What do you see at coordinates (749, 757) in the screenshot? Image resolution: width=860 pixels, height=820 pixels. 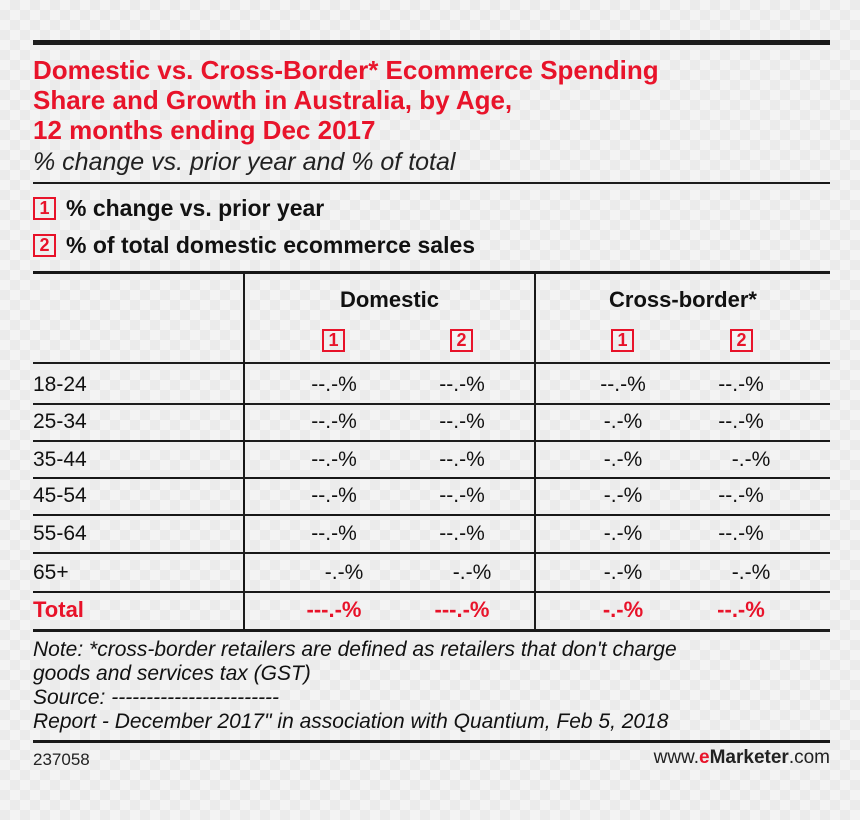 I see `logo-name: Marketer` at bounding box center [749, 757].